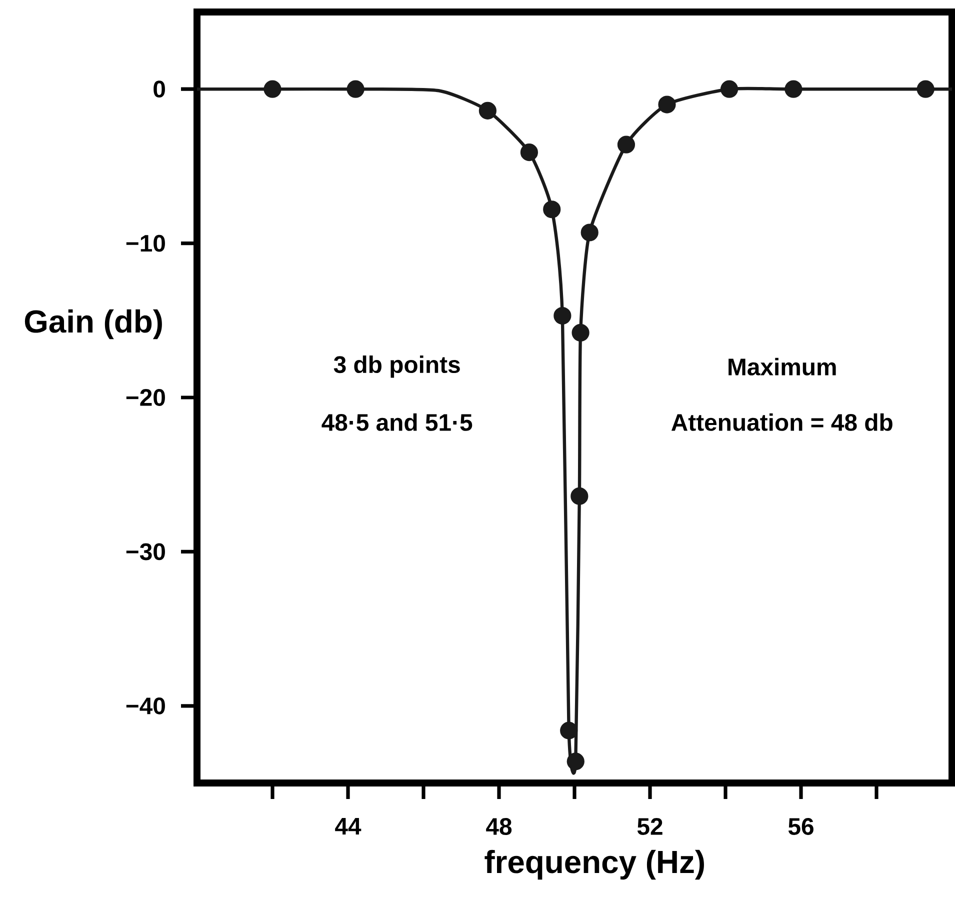 The image size is (955, 900). Describe the element at coordinates (145, 705) in the screenshot. I see `y-tick-label: −40` at that location.